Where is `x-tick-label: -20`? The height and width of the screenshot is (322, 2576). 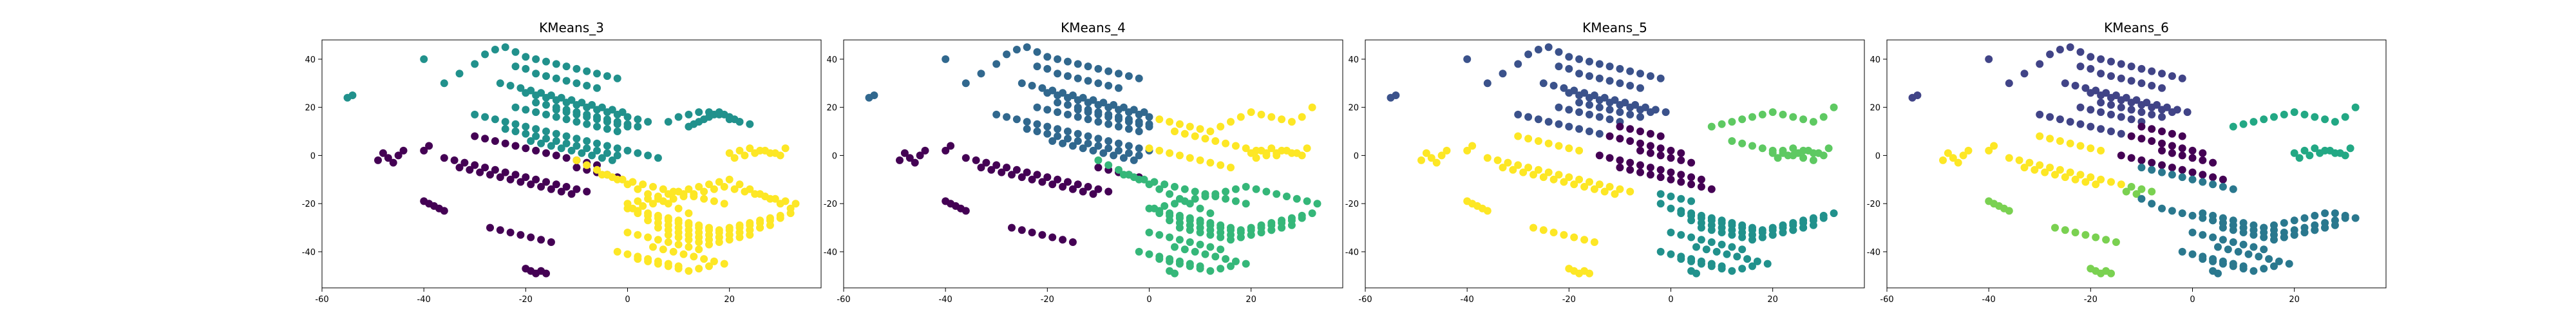
x-tick-label: -20 is located at coordinates (526, 300).